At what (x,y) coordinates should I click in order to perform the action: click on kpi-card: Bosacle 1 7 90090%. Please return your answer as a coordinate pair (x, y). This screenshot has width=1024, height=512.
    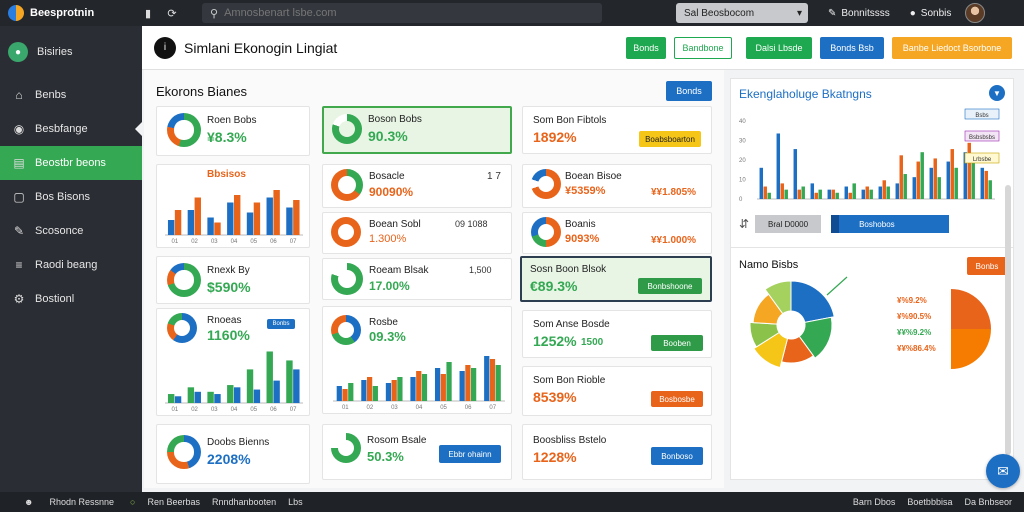
    Looking at the image, I should click on (417, 186).